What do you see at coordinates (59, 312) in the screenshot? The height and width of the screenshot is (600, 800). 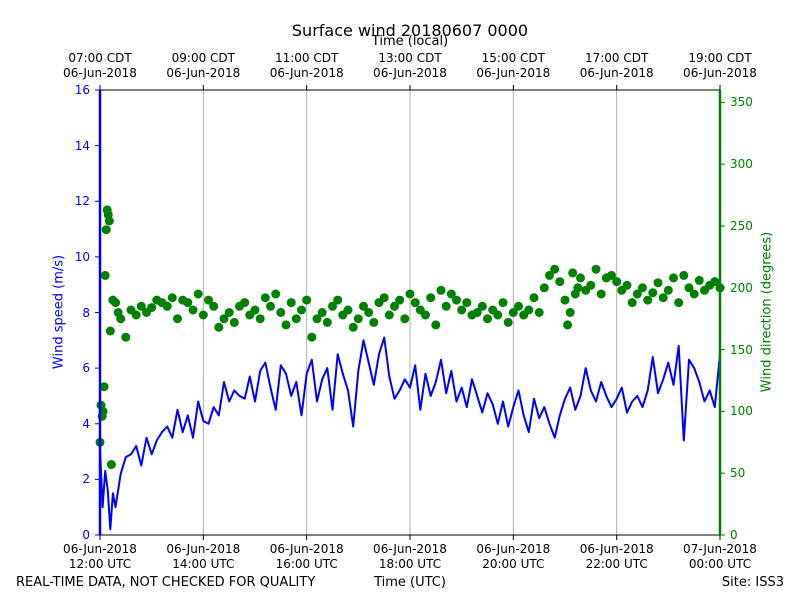 I see `left-axis-title: Wind speed (m/s)` at bounding box center [59, 312].